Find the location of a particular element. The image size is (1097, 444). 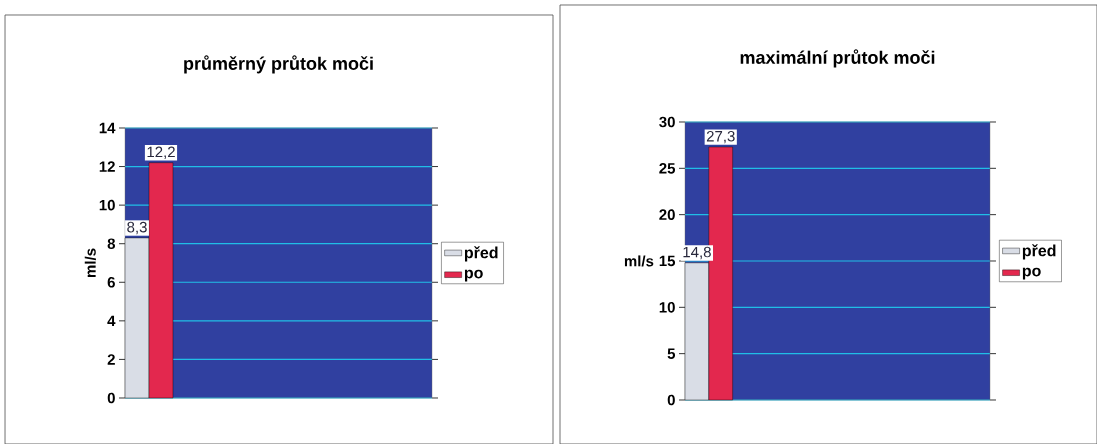

chart-title: maximální průtok moči is located at coordinates (837, 58).